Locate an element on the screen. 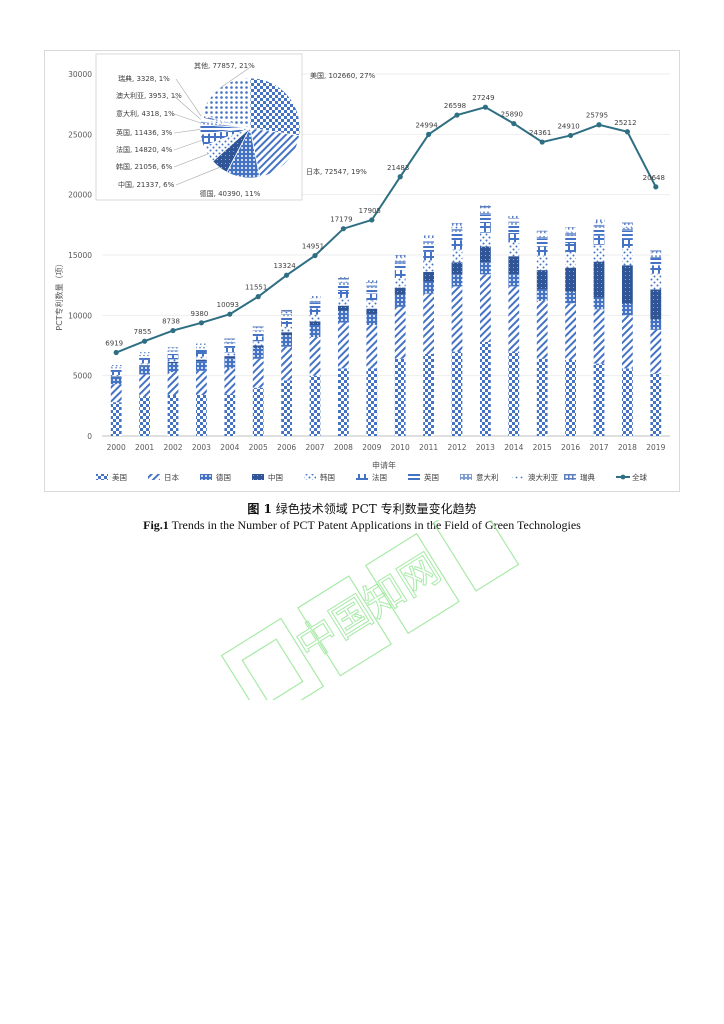  line-data-label: 17905 is located at coordinates (370, 211).